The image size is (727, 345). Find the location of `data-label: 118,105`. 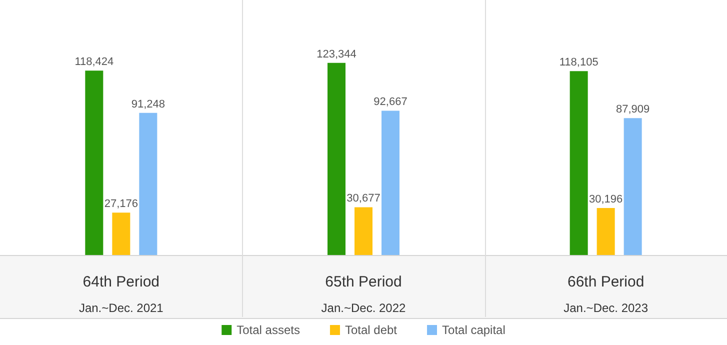

data-label: 118,105 is located at coordinates (578, 62).